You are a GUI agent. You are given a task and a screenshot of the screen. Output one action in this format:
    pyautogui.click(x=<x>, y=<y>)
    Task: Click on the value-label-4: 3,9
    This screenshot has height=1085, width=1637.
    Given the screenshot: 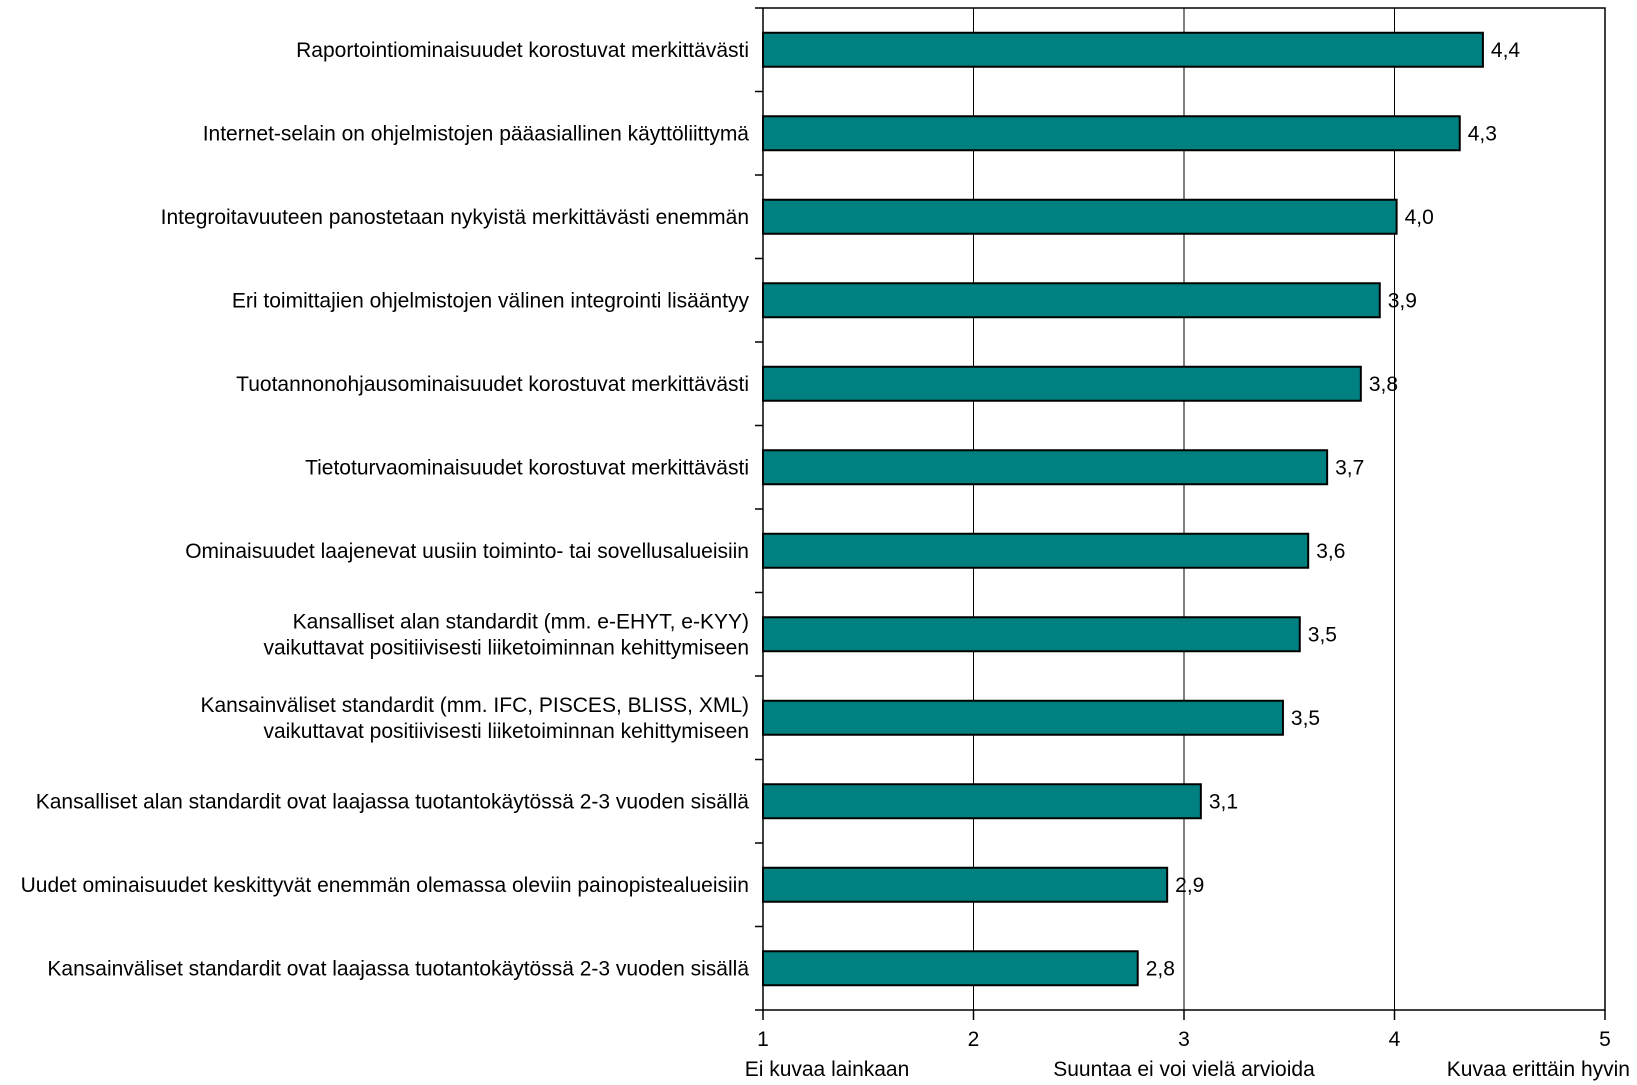 What is the action you would take?
    pyautogui.click(x=1402, y=300)
    